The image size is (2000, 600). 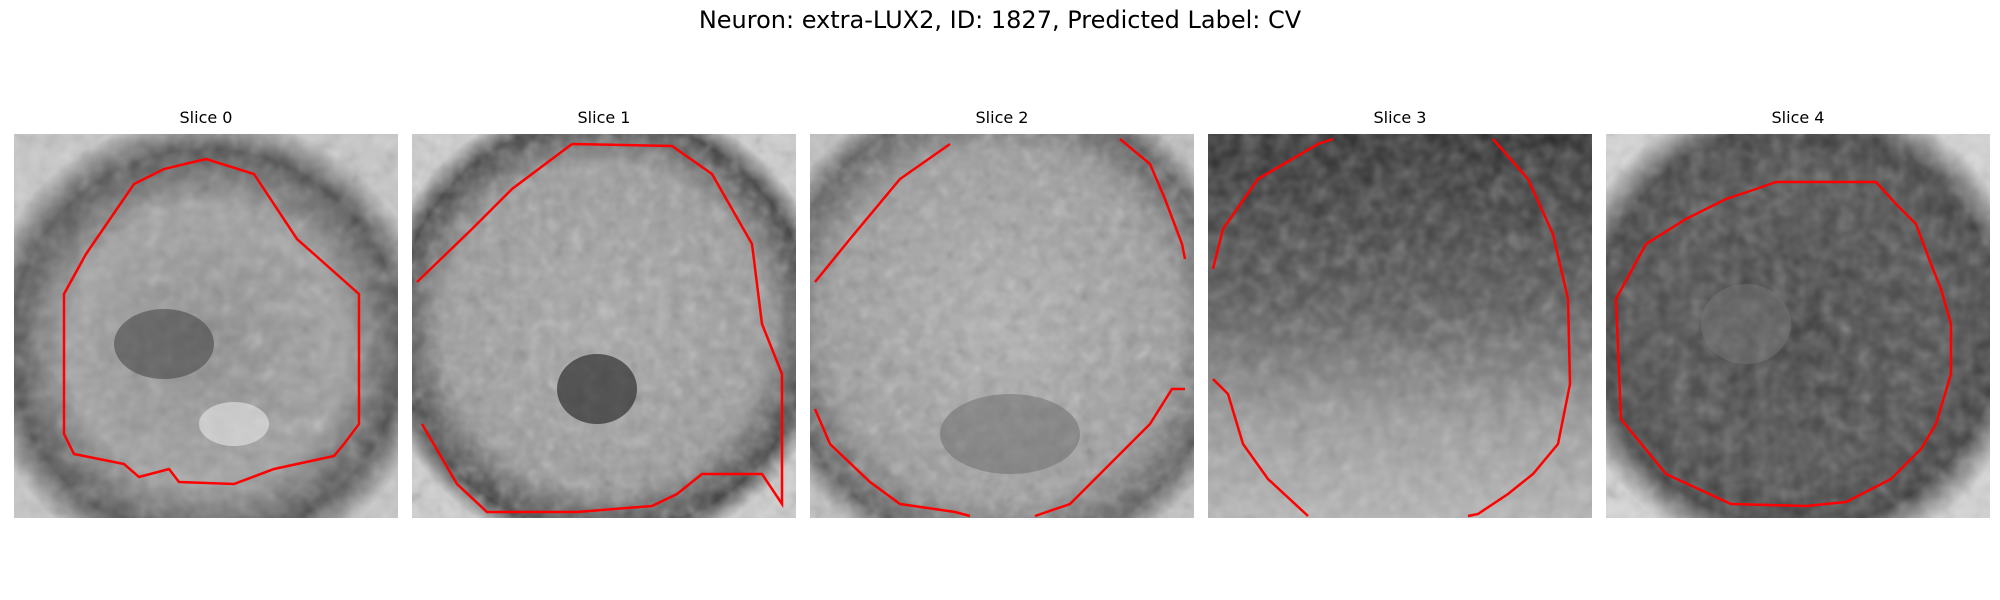 What do you see at coordinates (1798, 117) in the screenshot?
I see `slice-title: Slice 4` at bounding box center [1798, 117].